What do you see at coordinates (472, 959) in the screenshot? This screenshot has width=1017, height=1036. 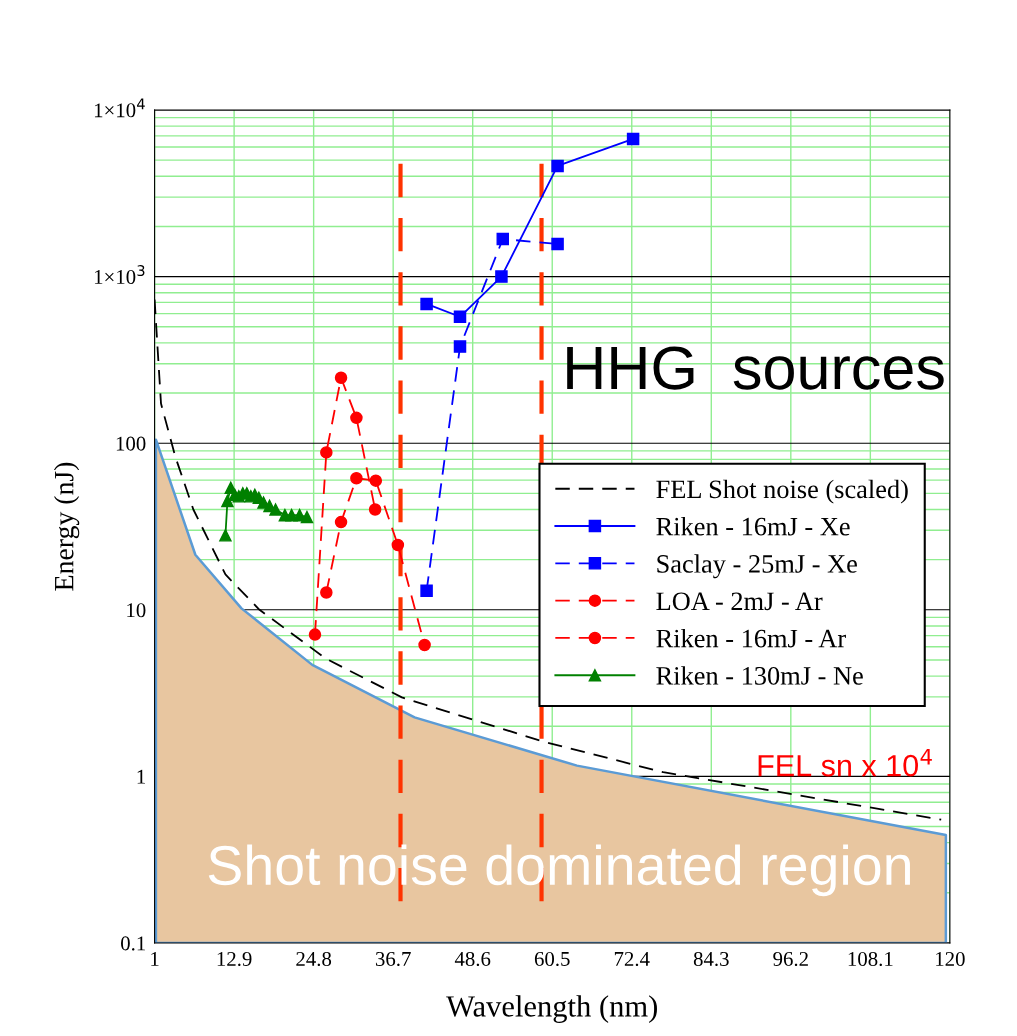 I see `x-tick-label: 48.6` at bounding box center [472, 959].